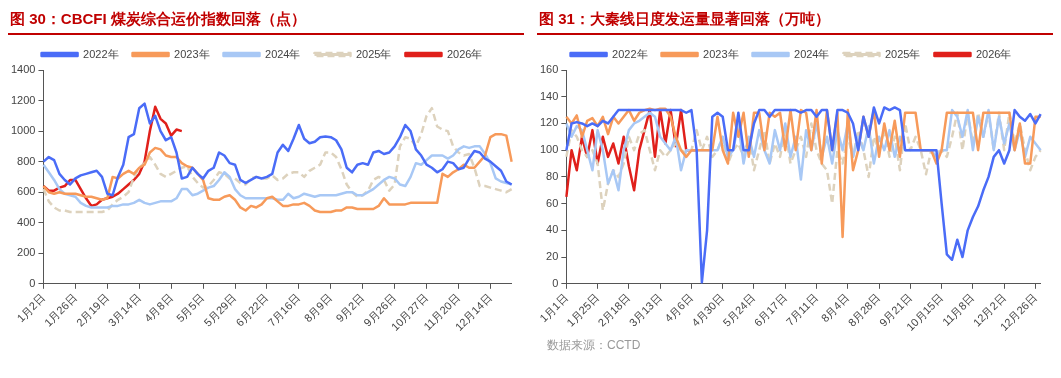 The height and width of the screenshot is (378, 1061). I want to click on y-tick-label: 1000, so click(23, 130).